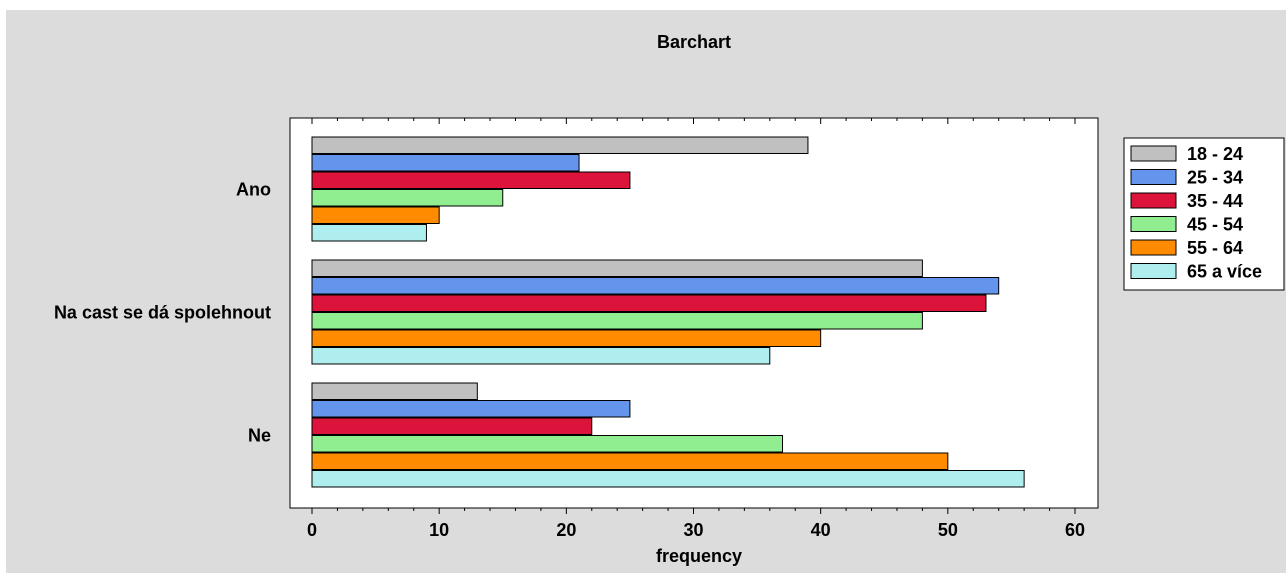 This screenshot has height=578, width=1286. Describe the element at coordinates (1215, 154) in the screenshot. I see `legend-label: 18 - 24` at that location.